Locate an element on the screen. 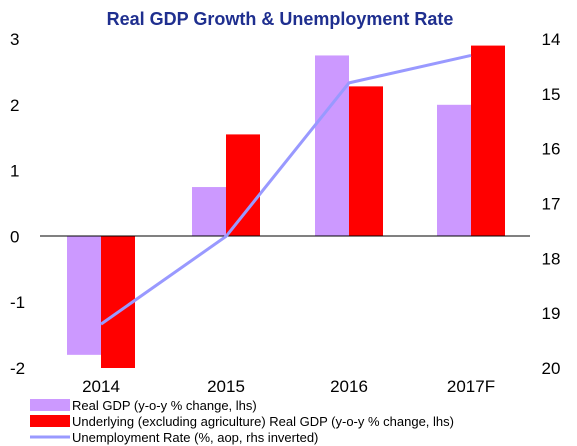 The width and height of the screenshot is (577, 446). right-tick-label: 17 is located at coordinates (551, 204).